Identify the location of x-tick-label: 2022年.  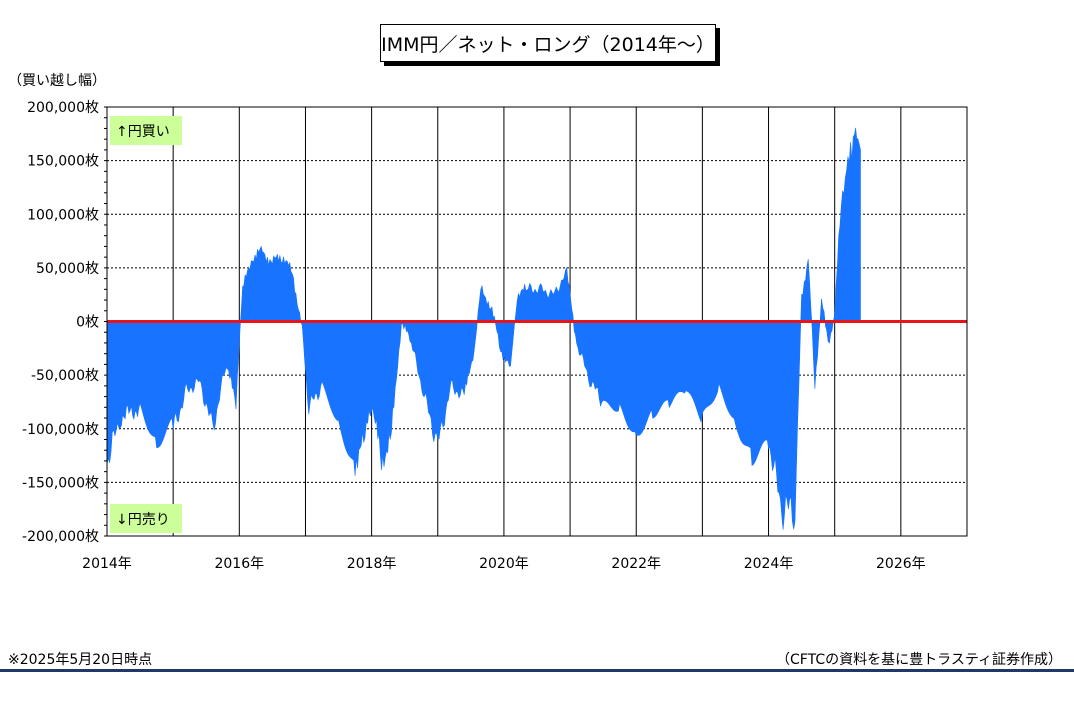
(636, 564).